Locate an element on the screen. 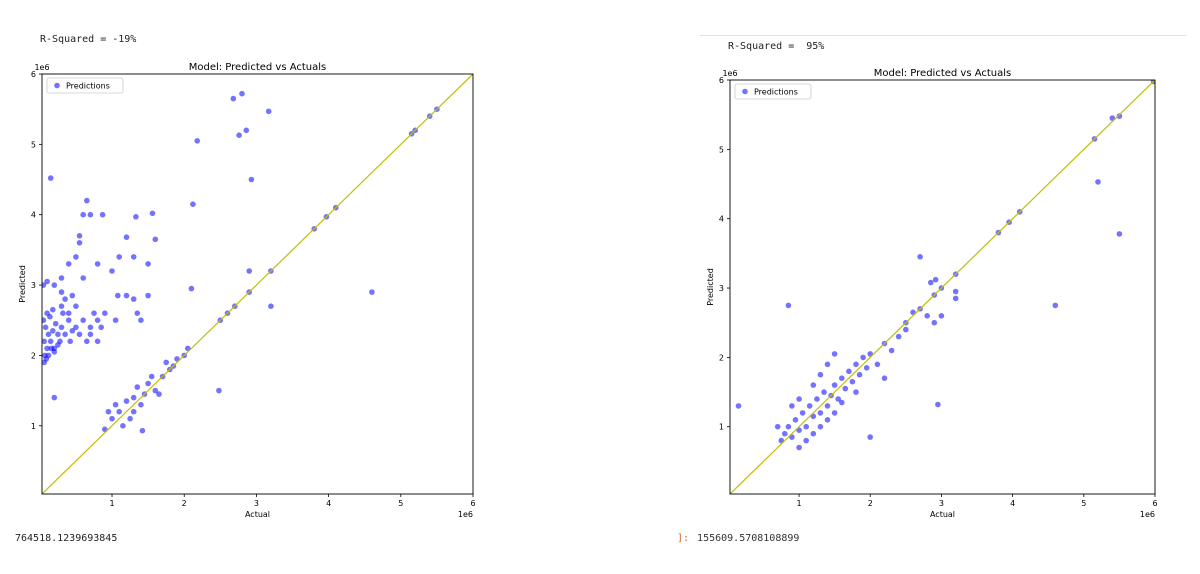 The height and width of the screenshot is (574, 1200). r-squared-output-1: R-Squared = -19% is located at coordinates (88, 39).